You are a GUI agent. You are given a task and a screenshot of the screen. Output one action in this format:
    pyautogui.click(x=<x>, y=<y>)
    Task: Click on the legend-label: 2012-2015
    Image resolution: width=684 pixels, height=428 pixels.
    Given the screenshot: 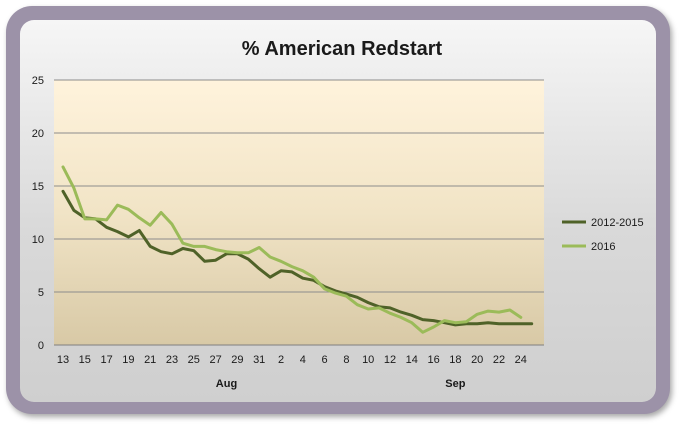 What is the action you would take?
    pyautogui.click(x=617, y=223)
    